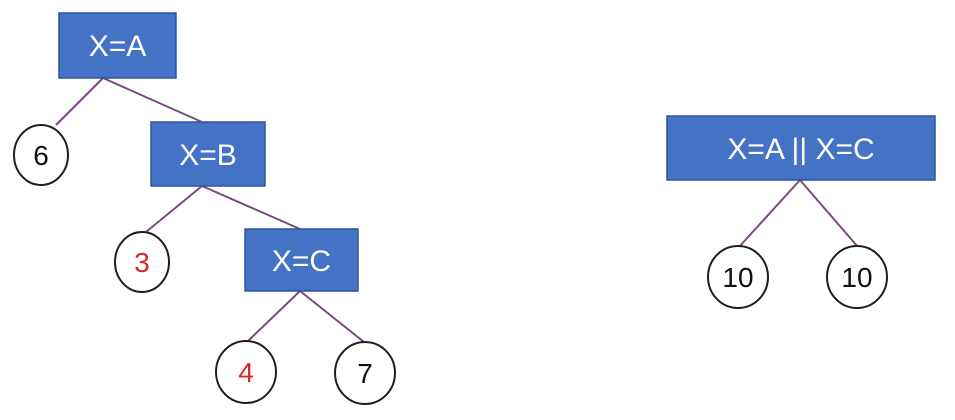 The image size is (955, 420). What do you see at coordinates (251, 207) in the screenshot?
I see `edge-xb-to-xc` at bounding box center [251, 207].